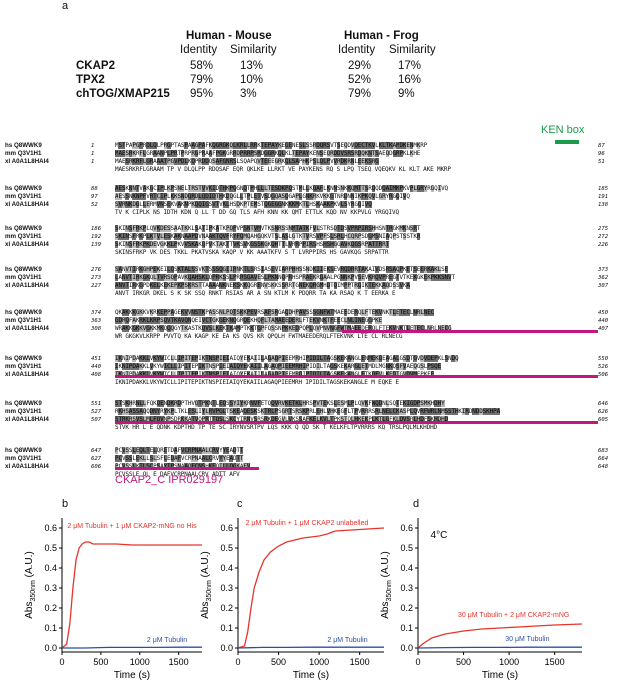  What do you see at coordinates (513, 615) in the screenshot?
I see `red-series-label: 30 μM Tubulin + 2 μM CKAP2-mNG` at bounding box center [513, 615].